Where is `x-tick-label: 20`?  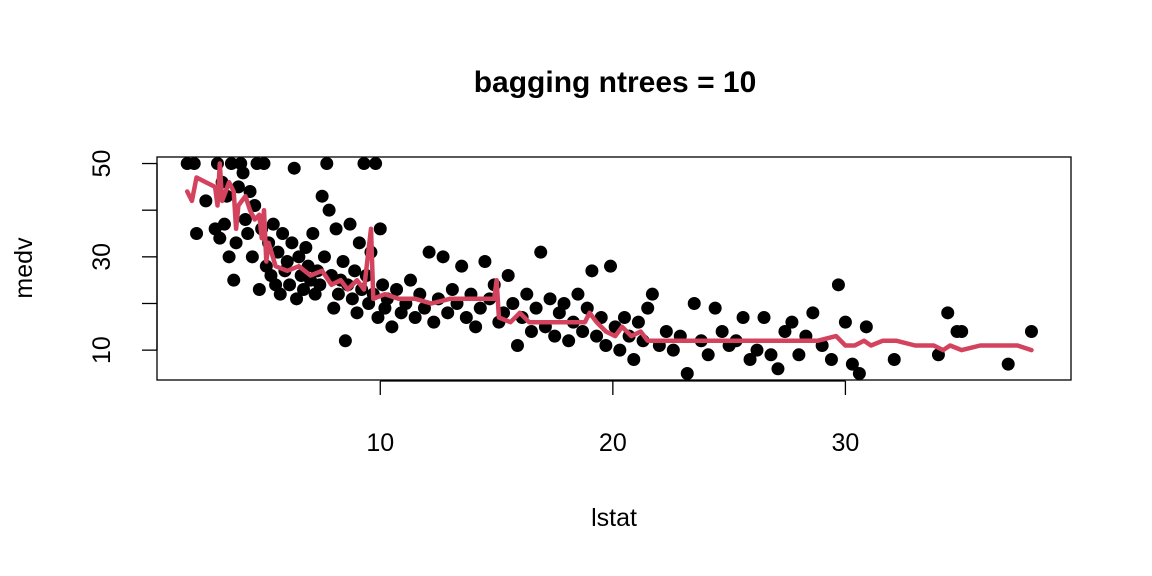
x-tick-label: 20 is located at coordinates (613, 443).